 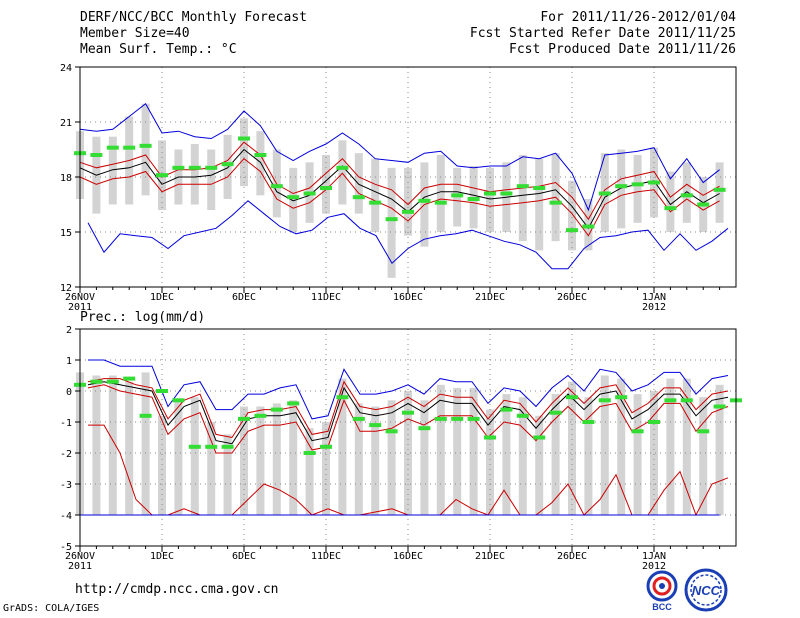 I want to click on prec-ytick-label: -3, so click(x=66, y=485).